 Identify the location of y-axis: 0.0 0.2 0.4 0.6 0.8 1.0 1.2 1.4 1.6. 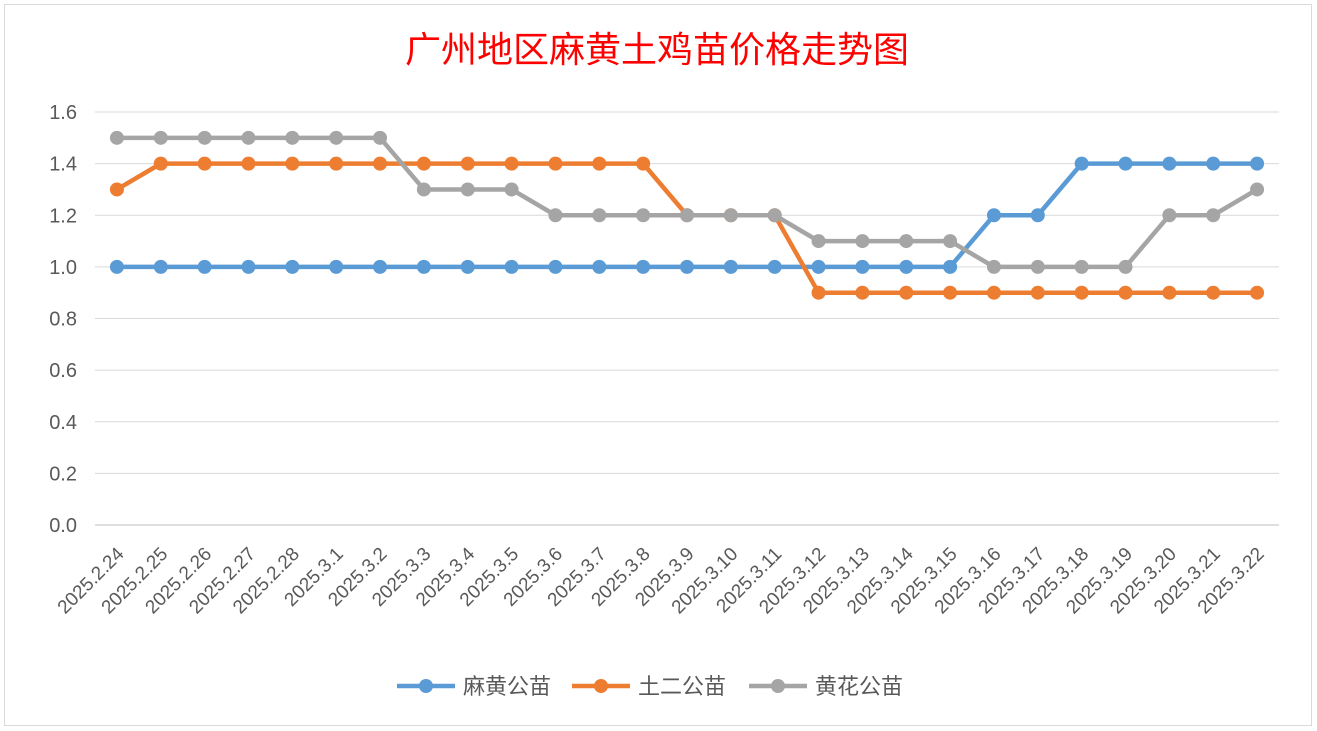
(63, 319).